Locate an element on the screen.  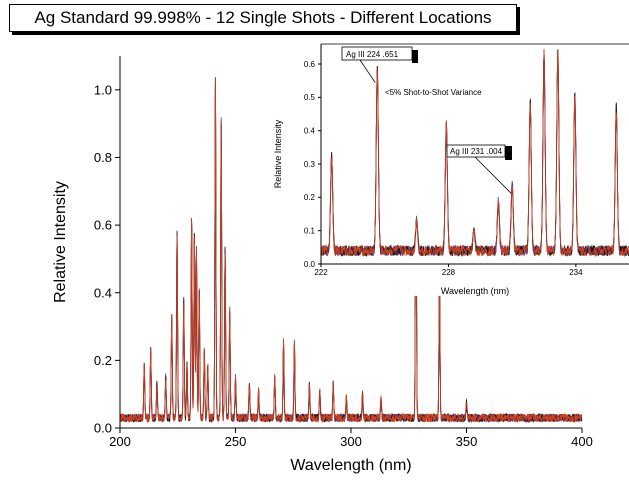
main-y-tick-label: 0.8 is located at coordinates (103, 157).